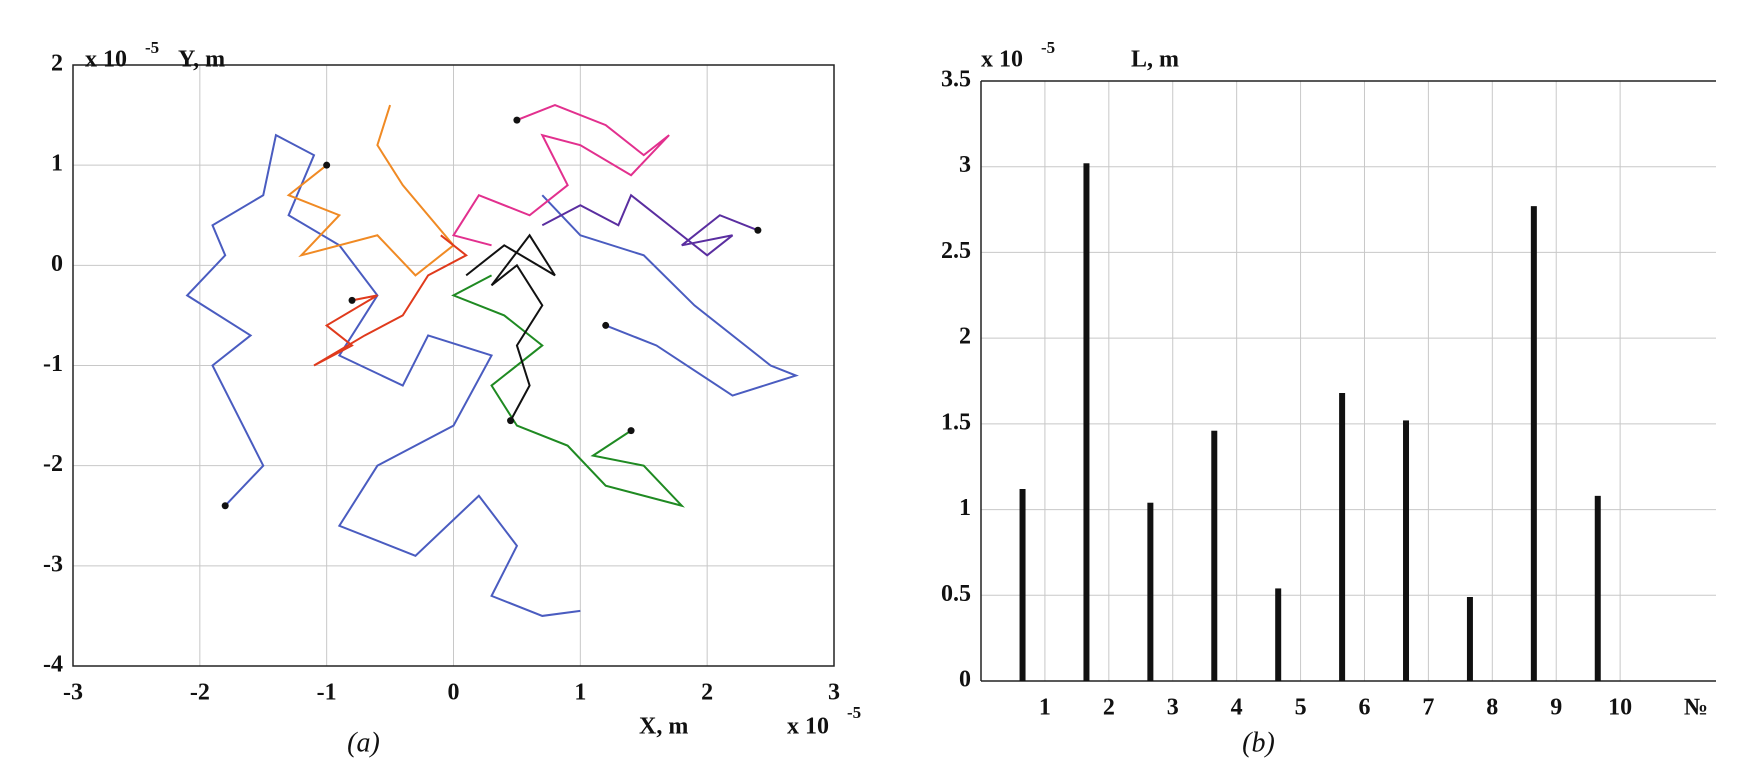  I want to click on y-tick-label: 0.5, so click(956, 594).